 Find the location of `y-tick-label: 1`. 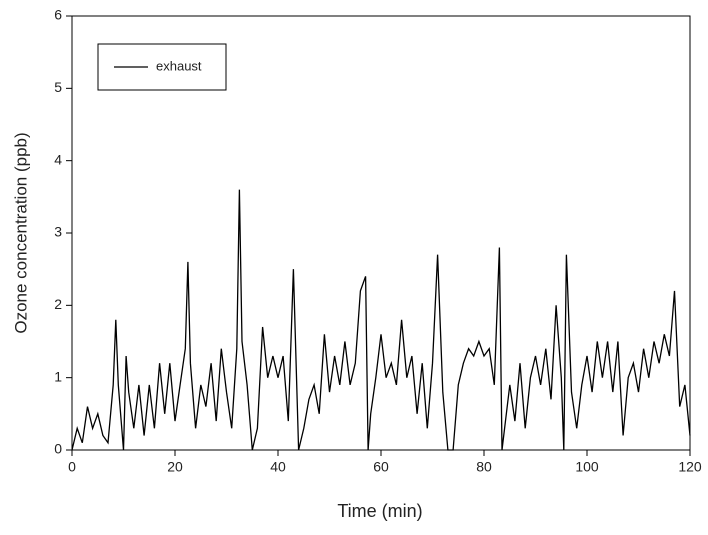

y-tick-label: 1 is located at coordinates (58, 376).